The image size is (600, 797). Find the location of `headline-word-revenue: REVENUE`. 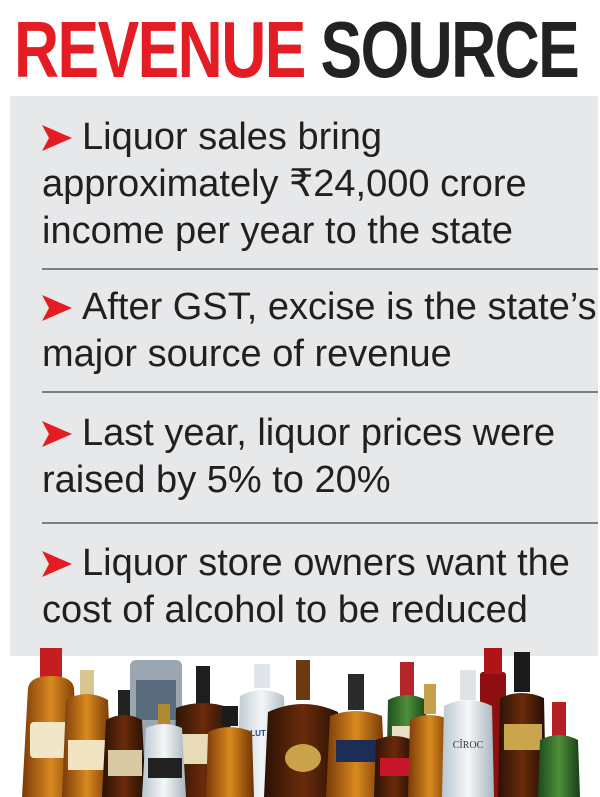

headline-word-revenue: REVENUE is located at coordinates (160, 49).